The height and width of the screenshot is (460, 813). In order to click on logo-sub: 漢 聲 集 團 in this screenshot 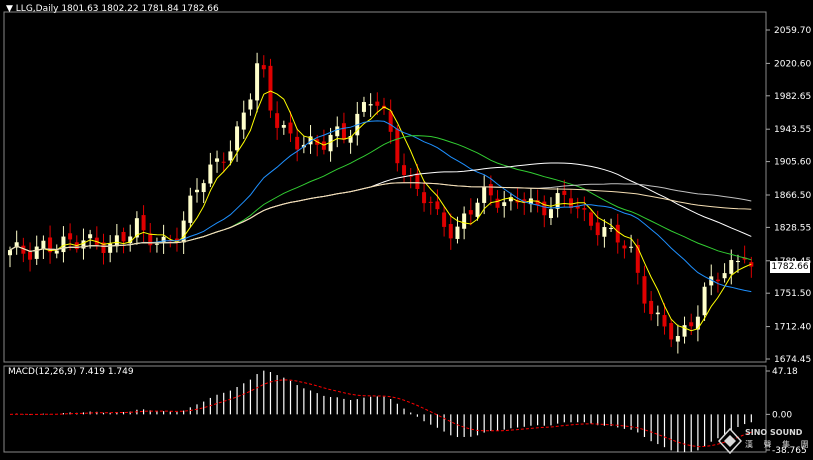, I will do `click(779, 444)`.